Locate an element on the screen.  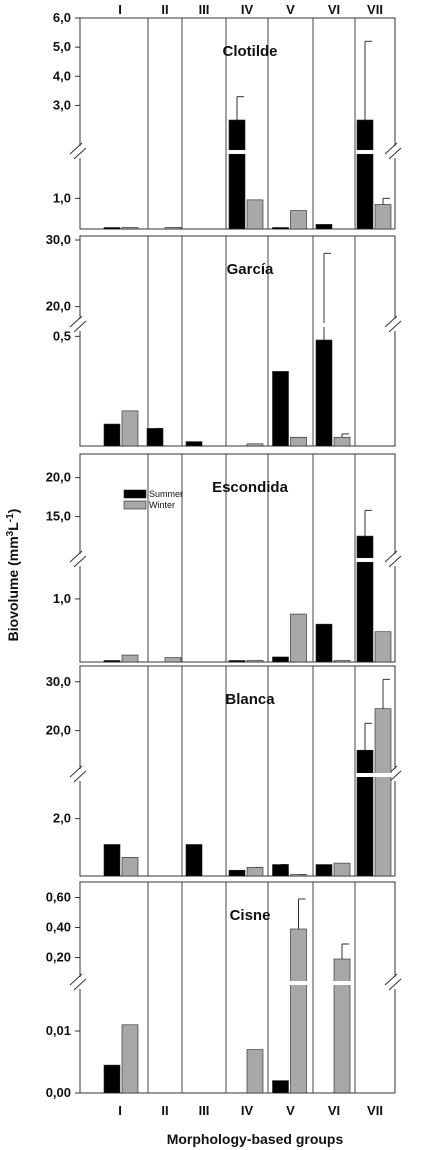
top-group-label: V is located at coordinates (290, 9).